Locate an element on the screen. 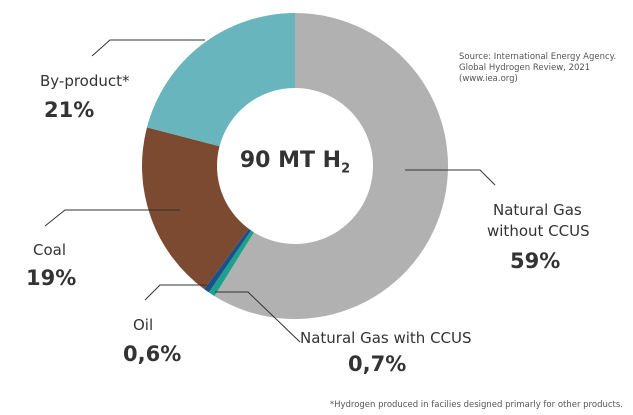  label-ng-no-ccus-1: Natural Gas is located at coordinates (537, 210).